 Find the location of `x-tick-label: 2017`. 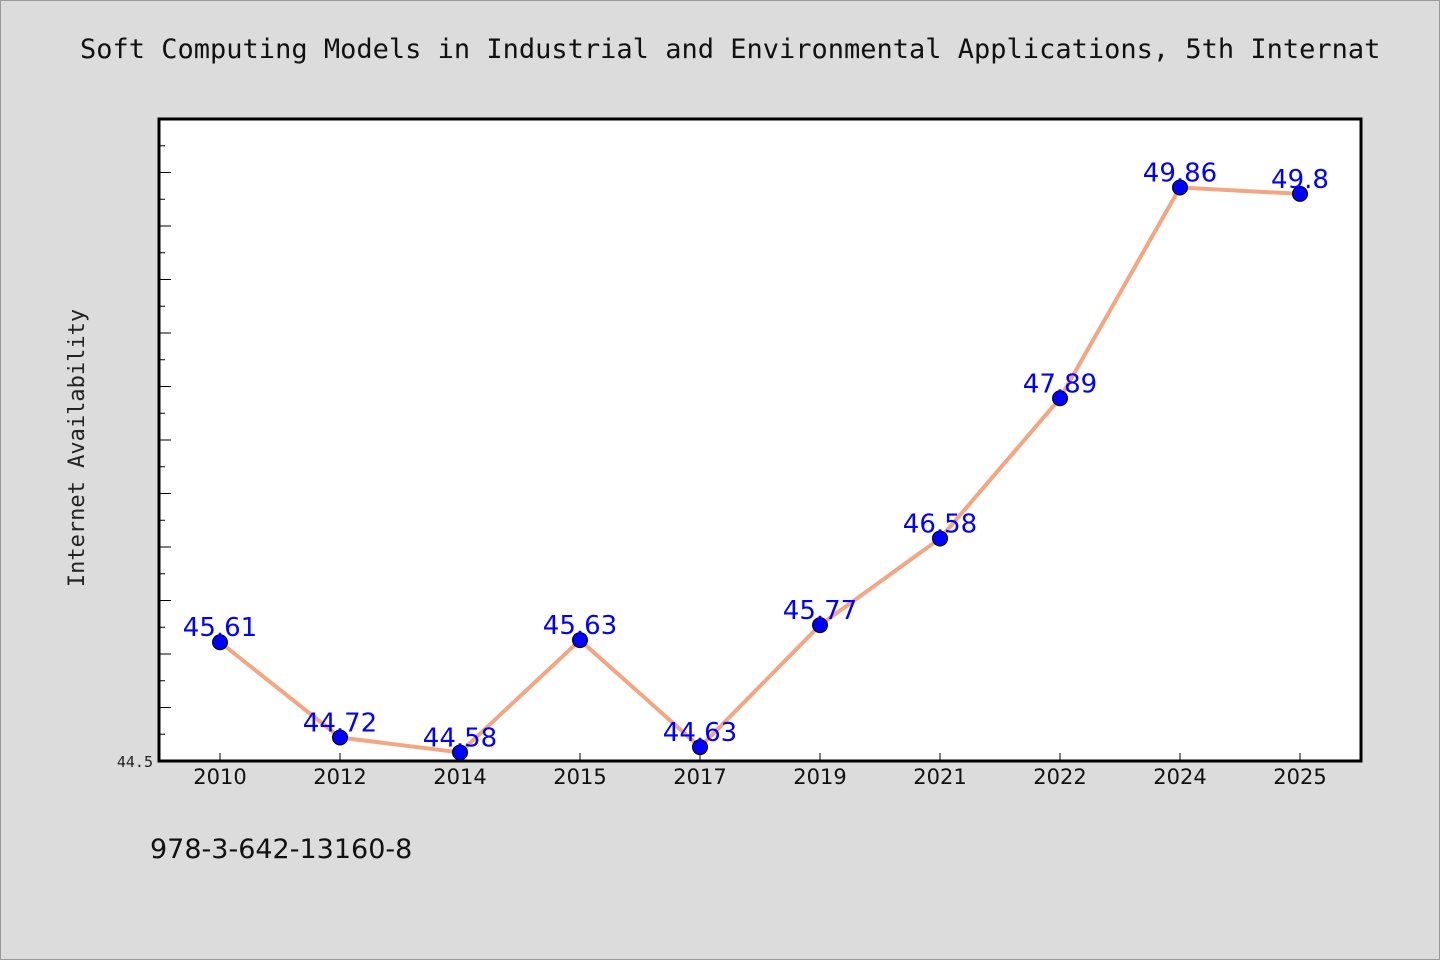

x-tick-label: 2017 is located at coordinates (699, 777).